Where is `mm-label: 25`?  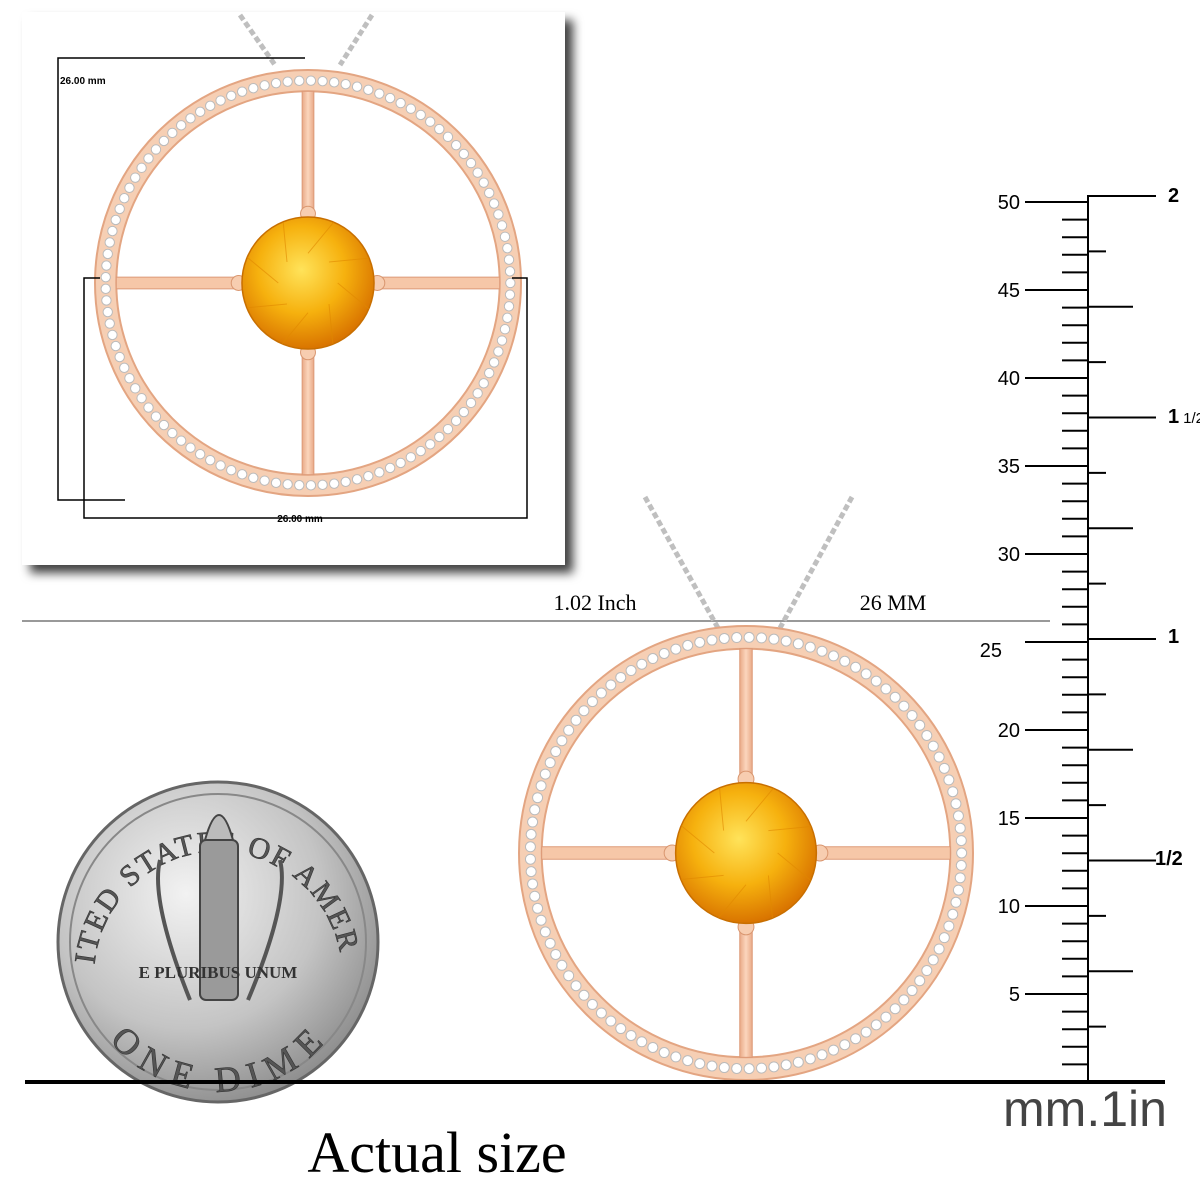
mm-label: 25 is located at coordinates (991, 651).